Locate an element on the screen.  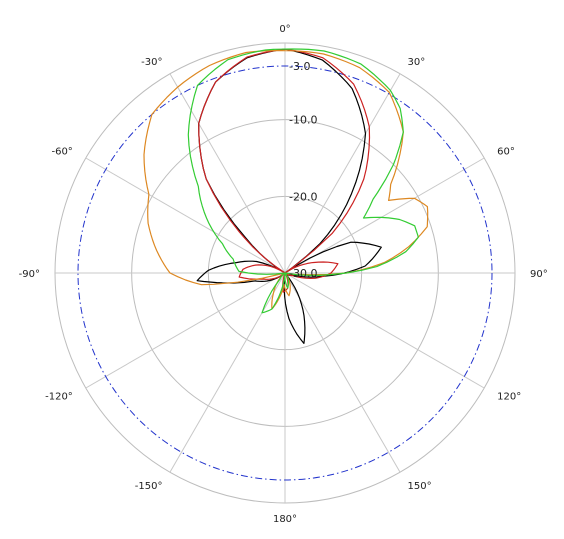
radial-label-2: -20.0 is located at coordinates (303, 196).